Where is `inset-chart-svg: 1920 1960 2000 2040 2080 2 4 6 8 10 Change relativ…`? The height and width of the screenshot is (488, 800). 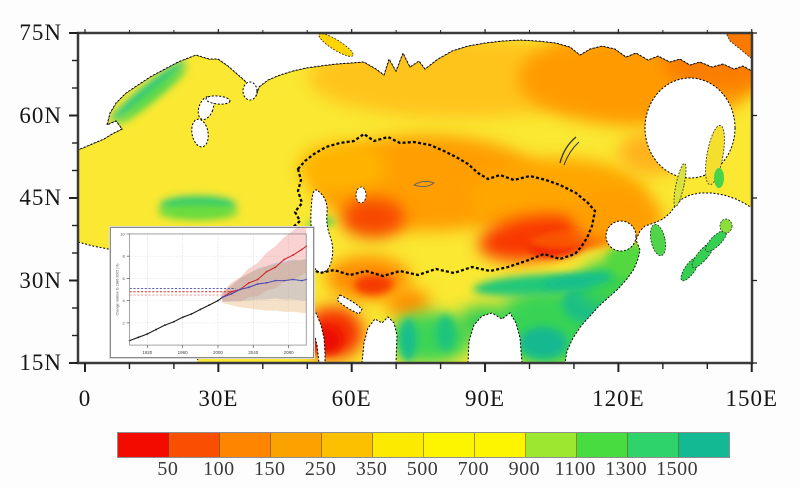
inset-chart-svg: 1920 1960 2000 2040 2080 2 4 6 8 10 Change relativ… is located at coordinates (212, 287).